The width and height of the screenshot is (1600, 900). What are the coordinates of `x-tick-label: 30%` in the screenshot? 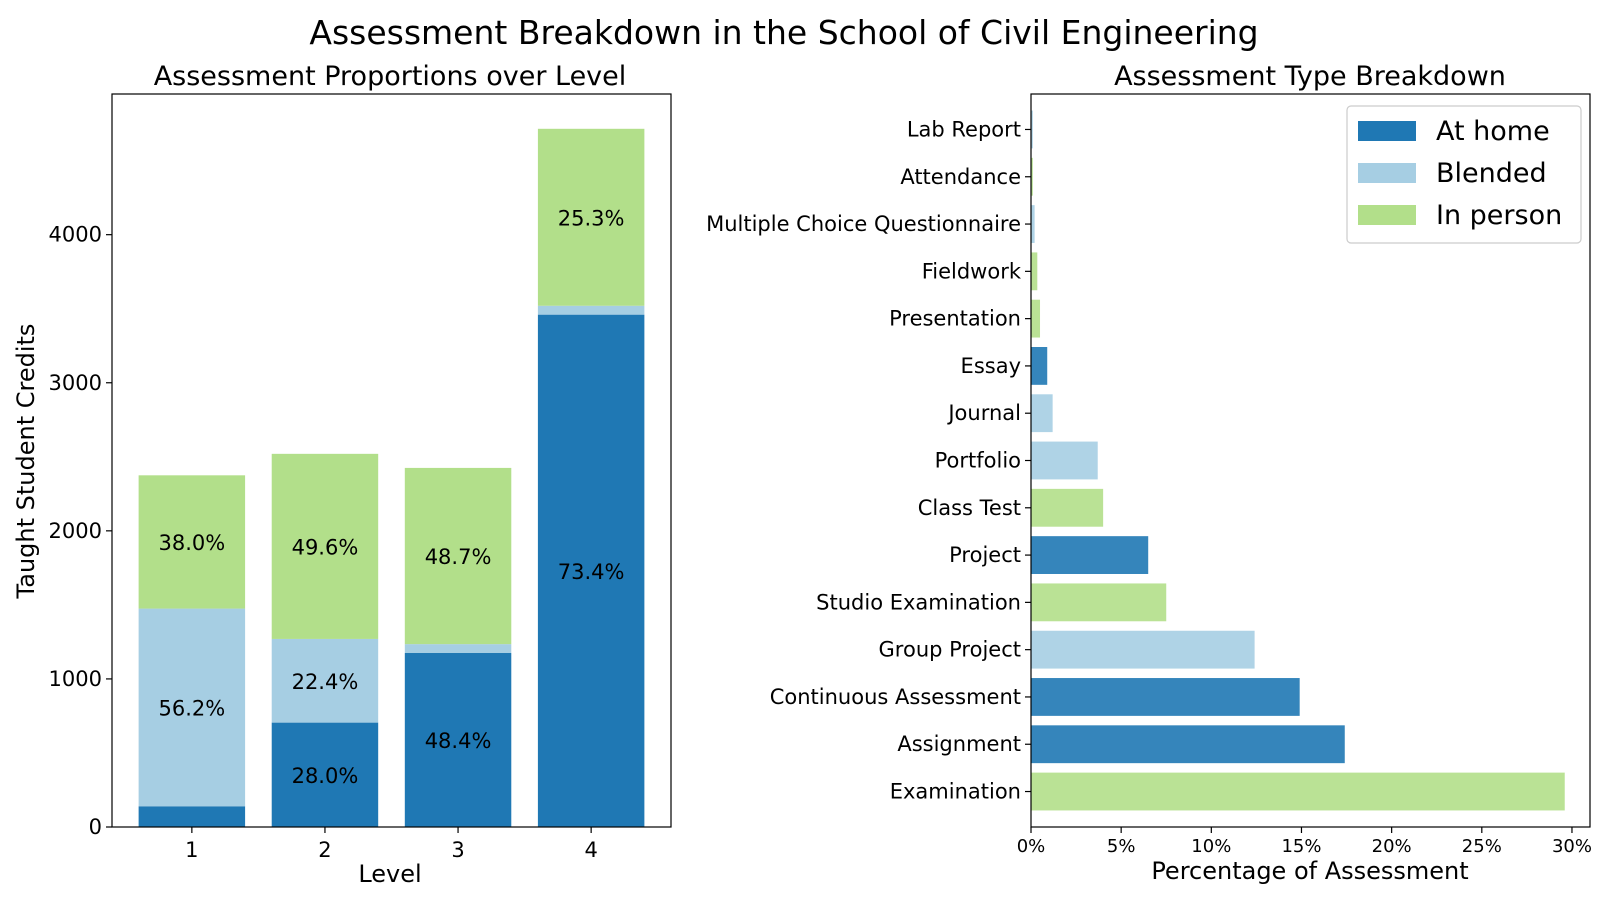 It's located at (1572, 846).